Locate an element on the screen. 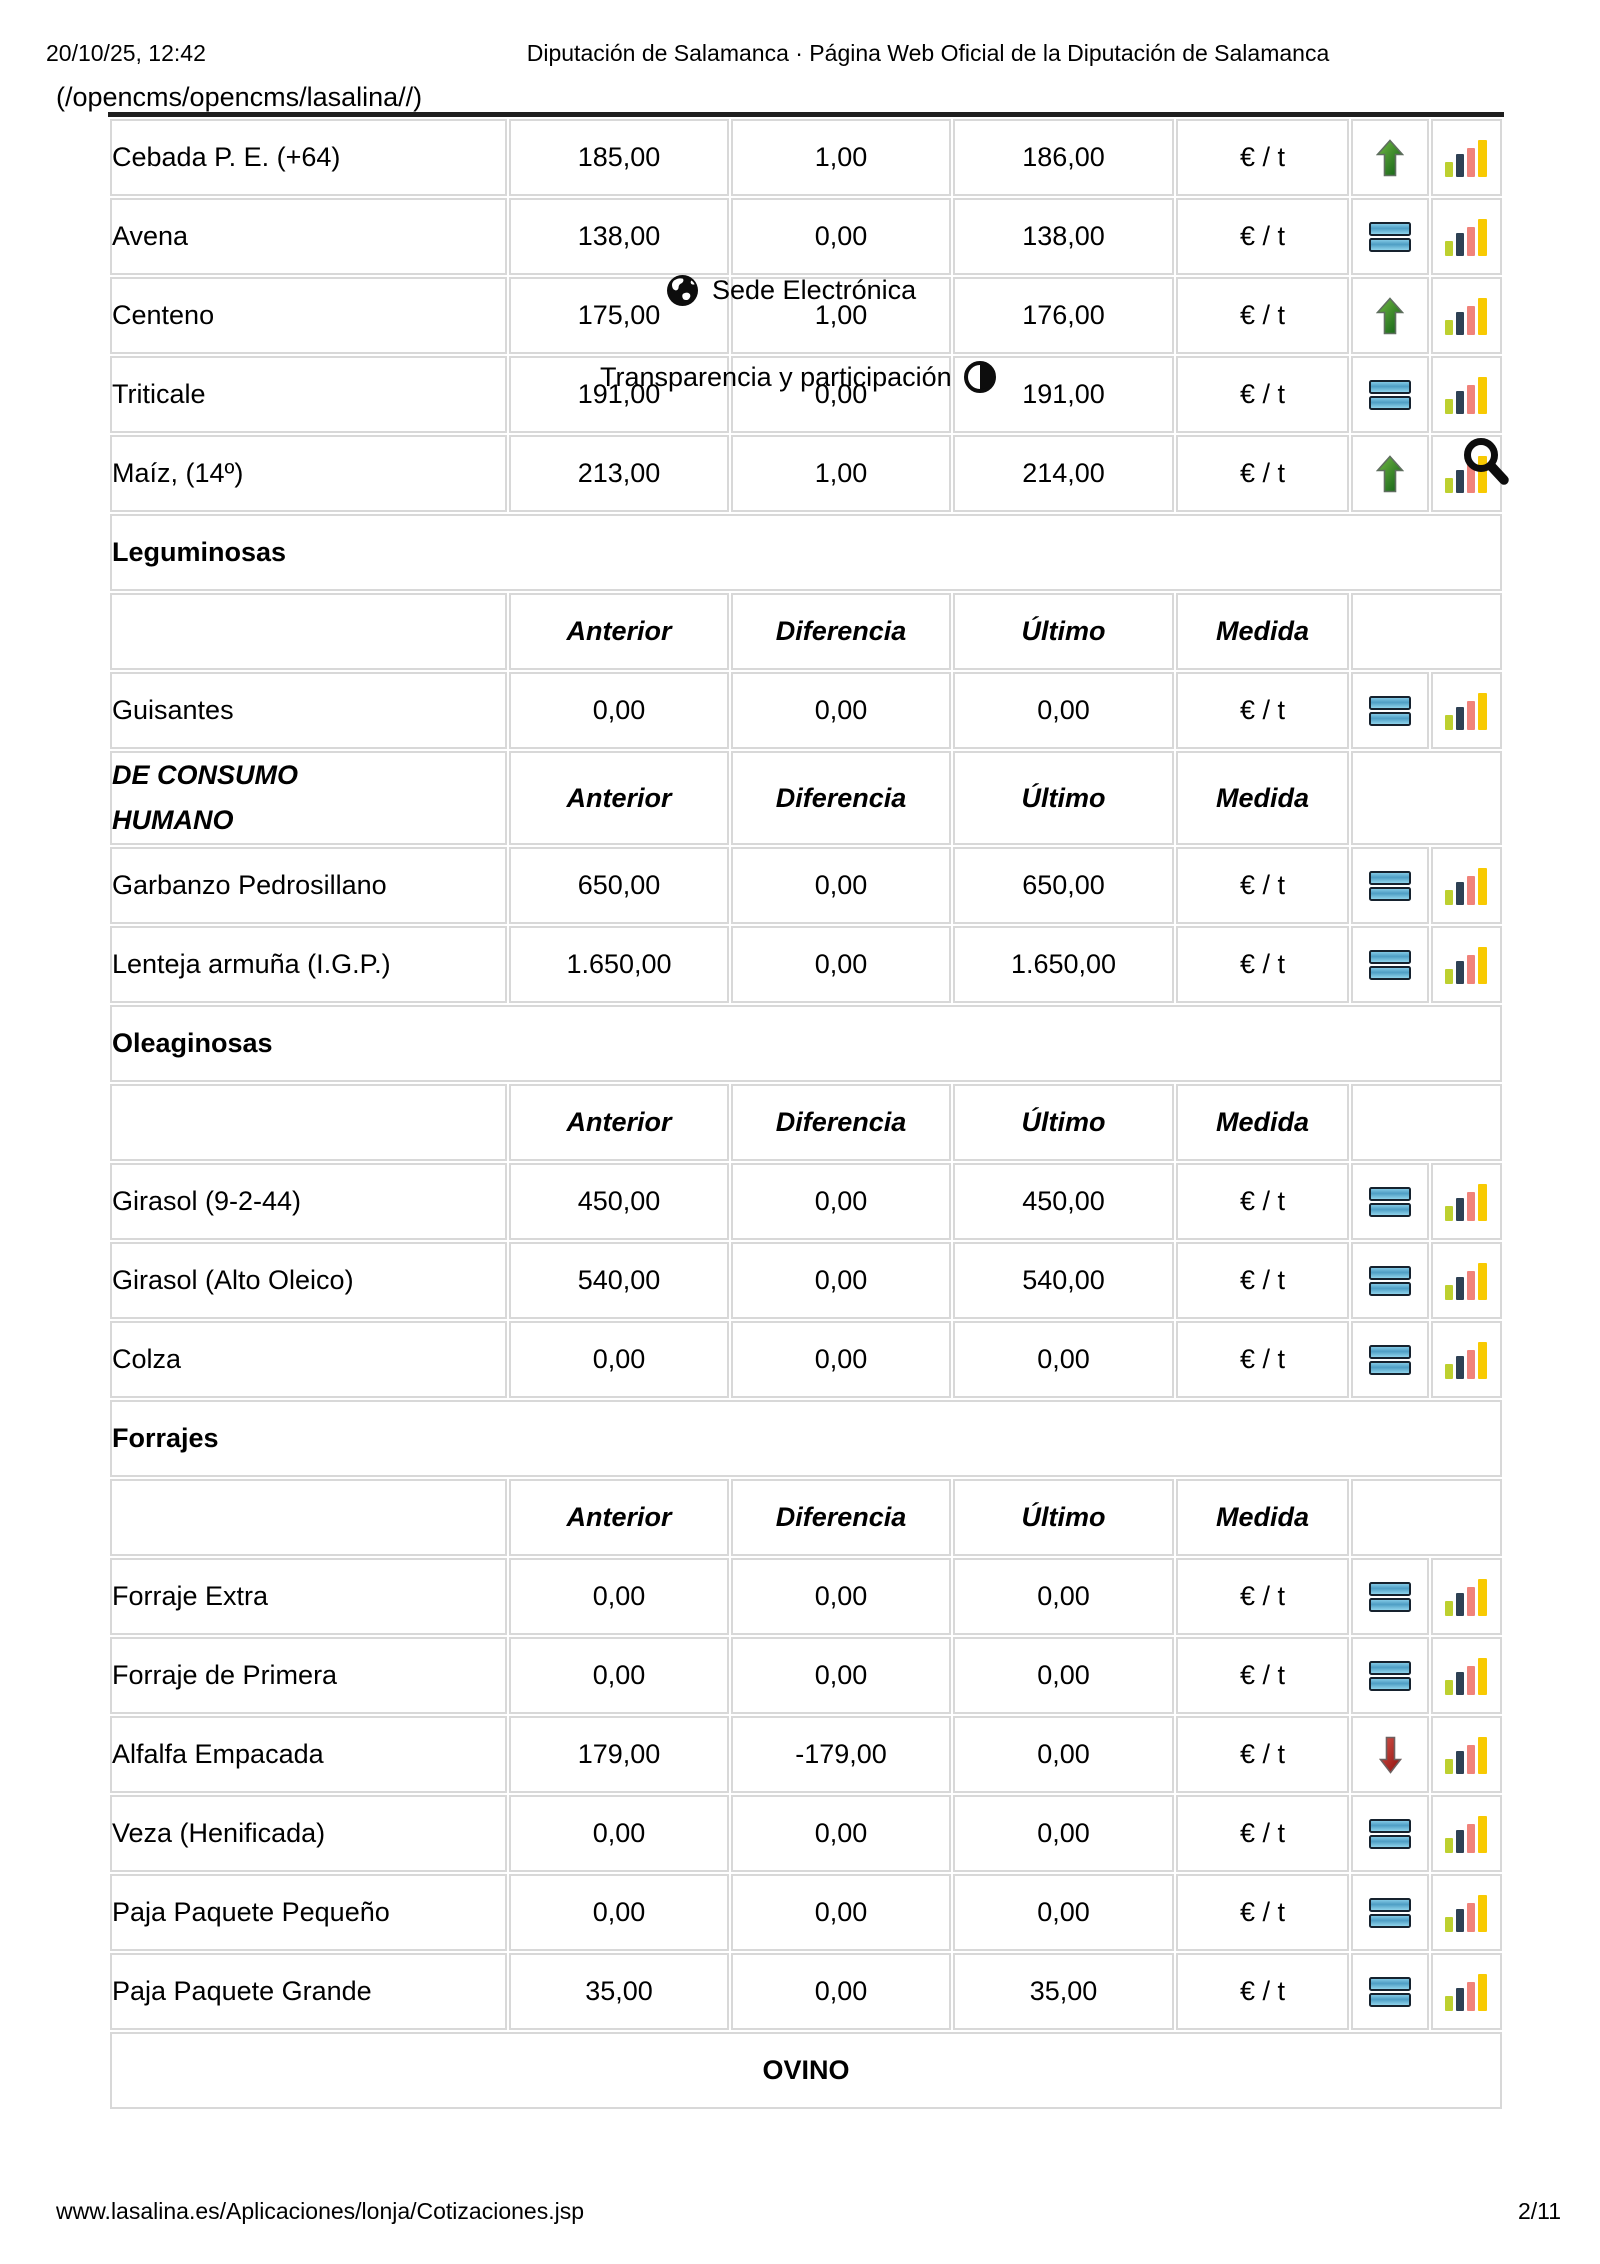  ultimo-value: 450,00 is located at coordinates (1063, 1201).